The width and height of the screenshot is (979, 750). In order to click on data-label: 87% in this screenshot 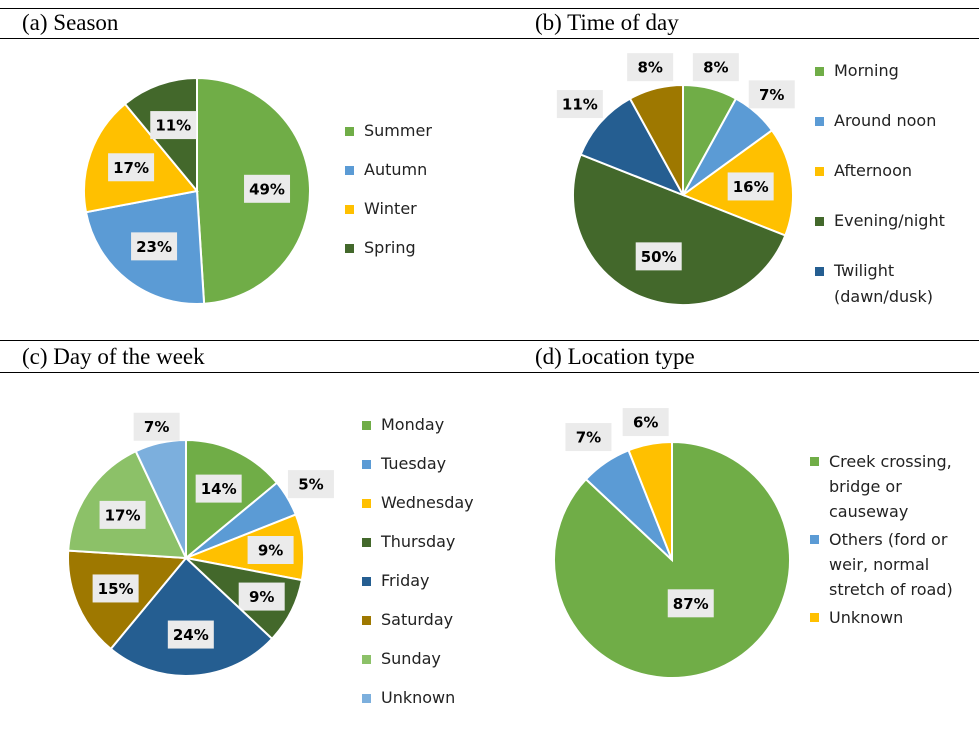, I will do `click(691, 604)`.